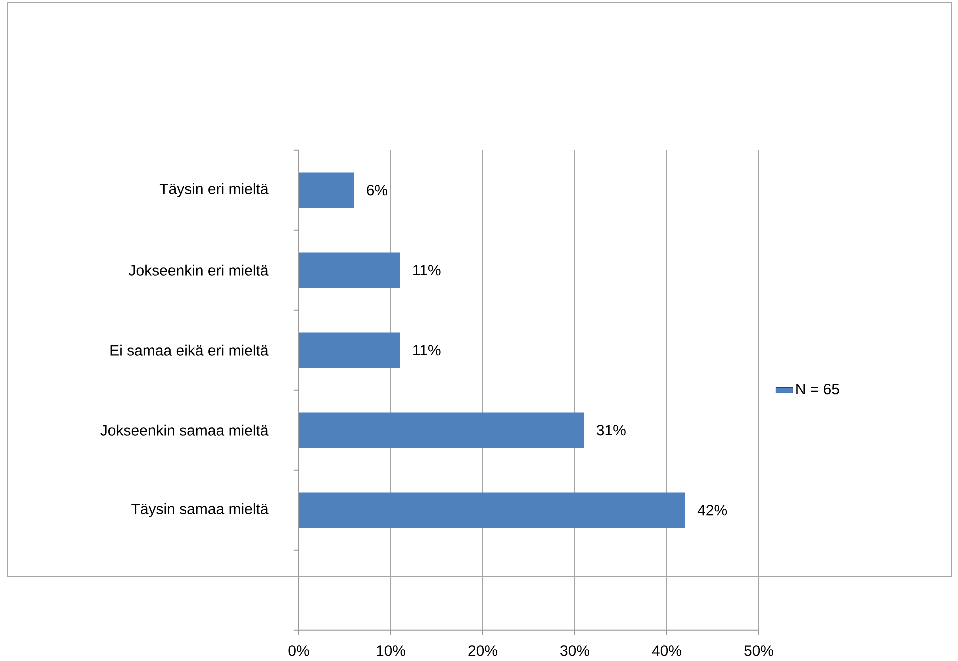 The height and width of the screenshot is (661, 958). Describe the element at coordinates (200, 510) in the screenshot. I see `y-tick-label: Täysin samaa mieltä` at that location.